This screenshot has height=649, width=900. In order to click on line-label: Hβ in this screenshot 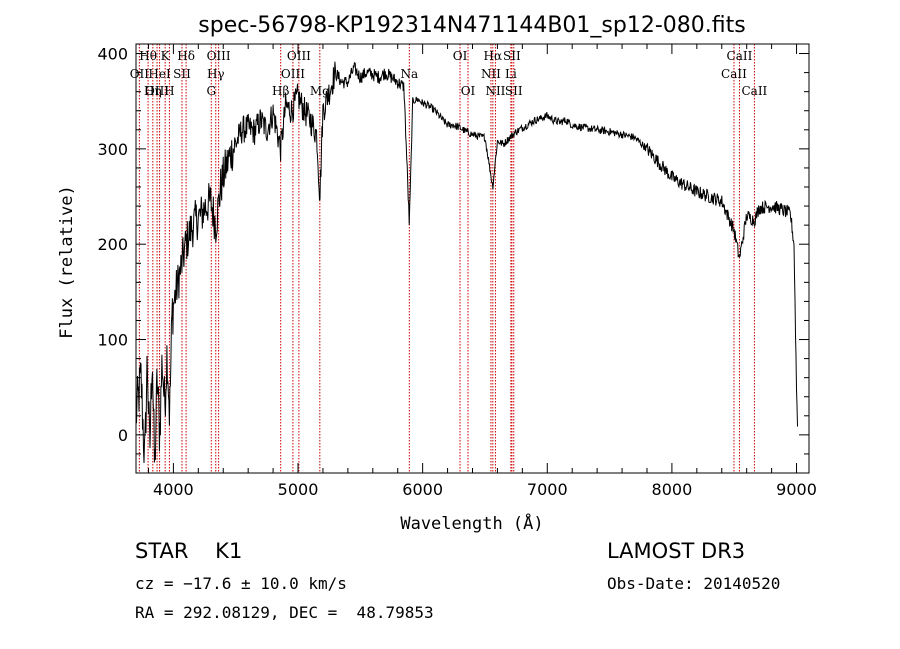, I will do `click(280, 91)`.